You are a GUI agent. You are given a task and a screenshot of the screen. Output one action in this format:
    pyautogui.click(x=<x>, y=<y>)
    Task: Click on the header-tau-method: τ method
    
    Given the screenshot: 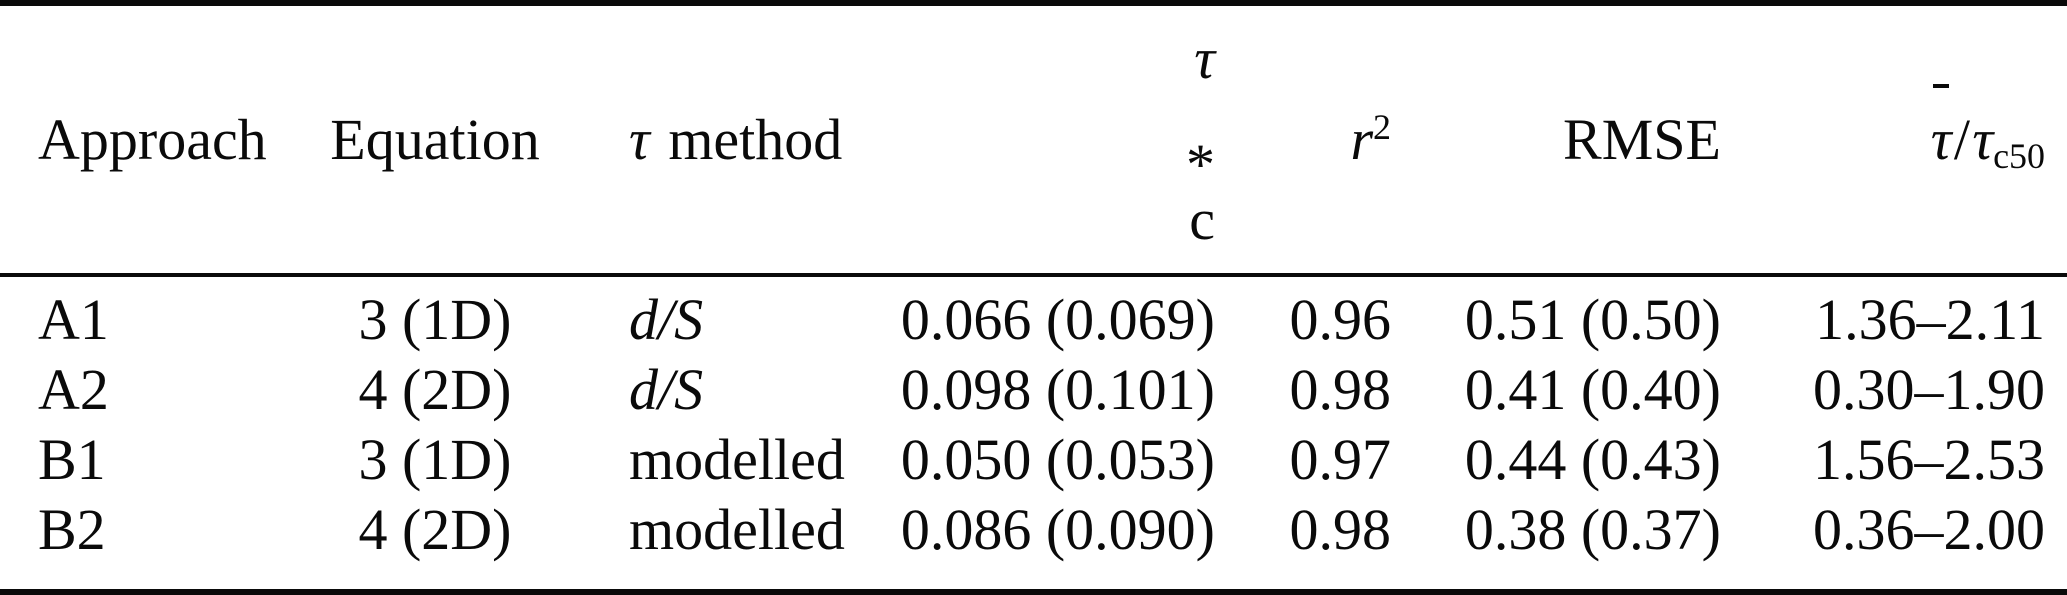 What is the action you would take?
    pyautogui.click(x=730, y=140)
    